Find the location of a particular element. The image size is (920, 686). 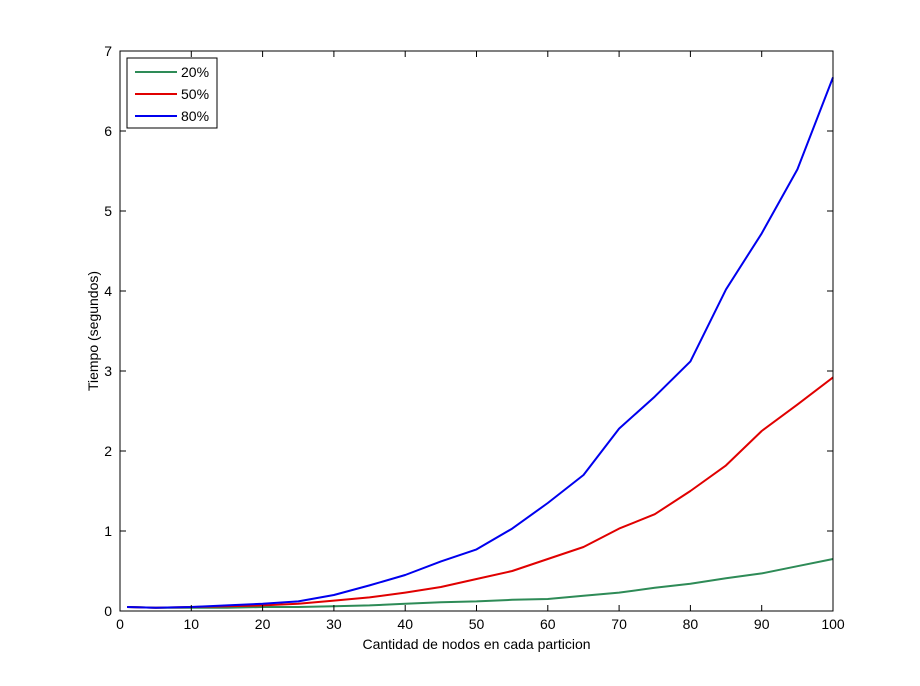

x-tick-label: 80 is located at coordinates (691, 624).